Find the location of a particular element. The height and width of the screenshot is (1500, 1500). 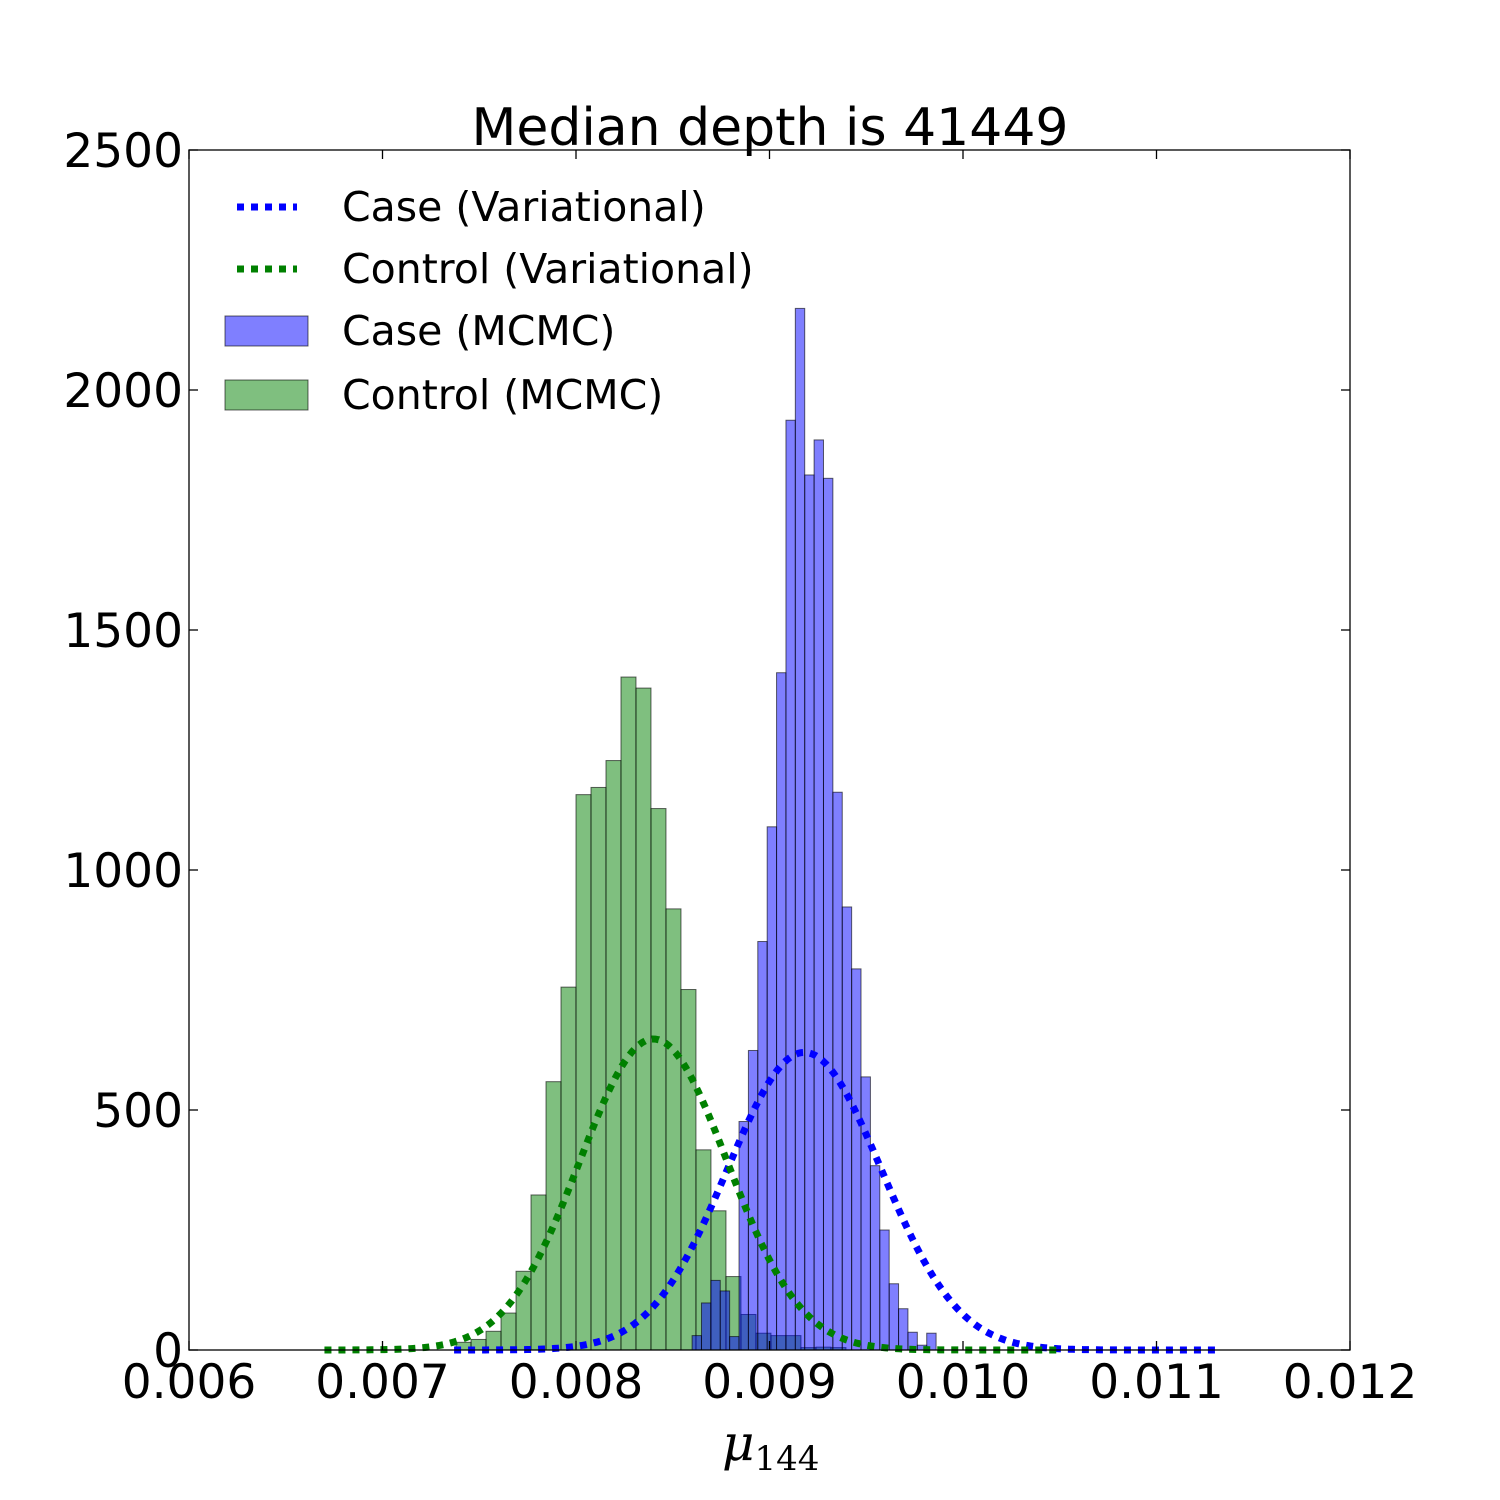

y-tick-label: 1000 is located at coordinates (123, 871).